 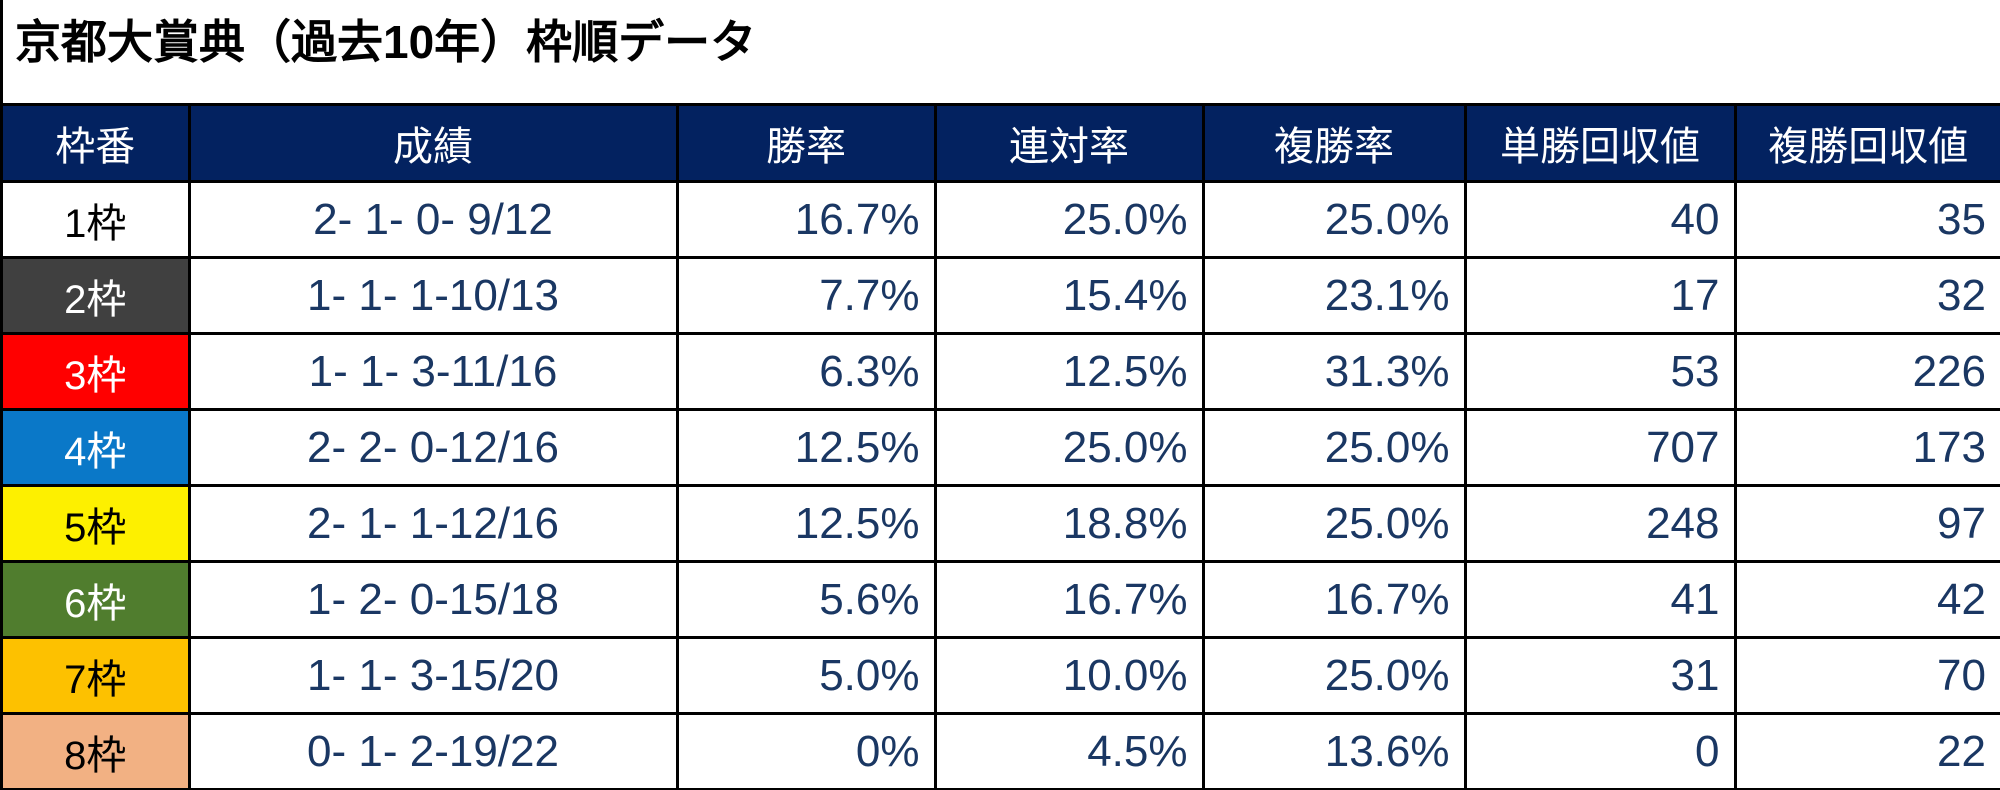 What do you see at coordinates (1069, 751) in the screenshot?
I see `quinella-rate-cell: 4.5%` at bounding box center [1069, 751].